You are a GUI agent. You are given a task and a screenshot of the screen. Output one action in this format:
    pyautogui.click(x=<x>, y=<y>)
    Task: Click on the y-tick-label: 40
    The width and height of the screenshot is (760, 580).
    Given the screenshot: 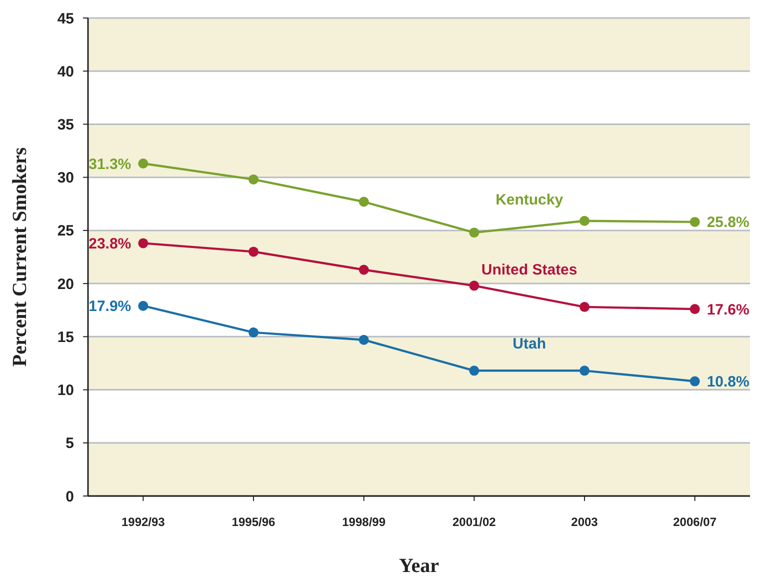 What is the action you would take?
    pyautogui.click(x=65, y=71)
    